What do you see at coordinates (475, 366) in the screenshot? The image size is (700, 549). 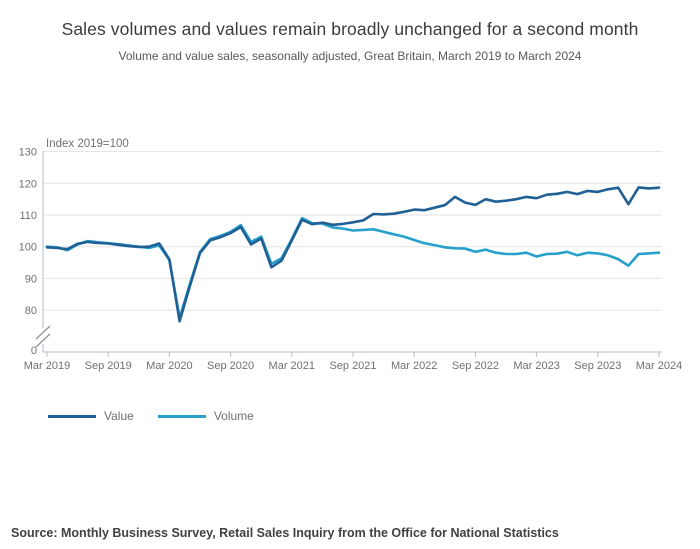 I see `x-tick-label: Sep 2022` at bounding box center [475, 366].